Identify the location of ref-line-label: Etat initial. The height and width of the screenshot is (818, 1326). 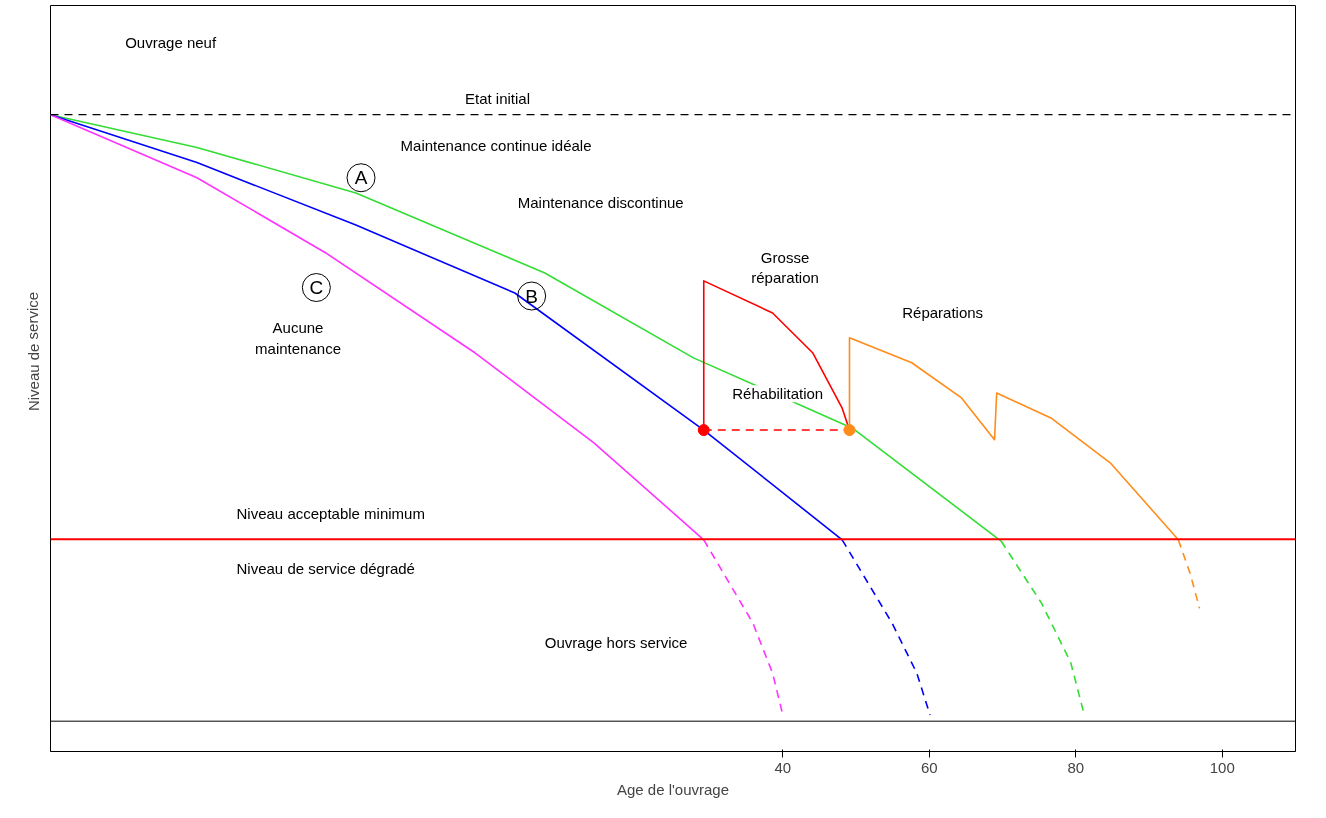
(498, 98).